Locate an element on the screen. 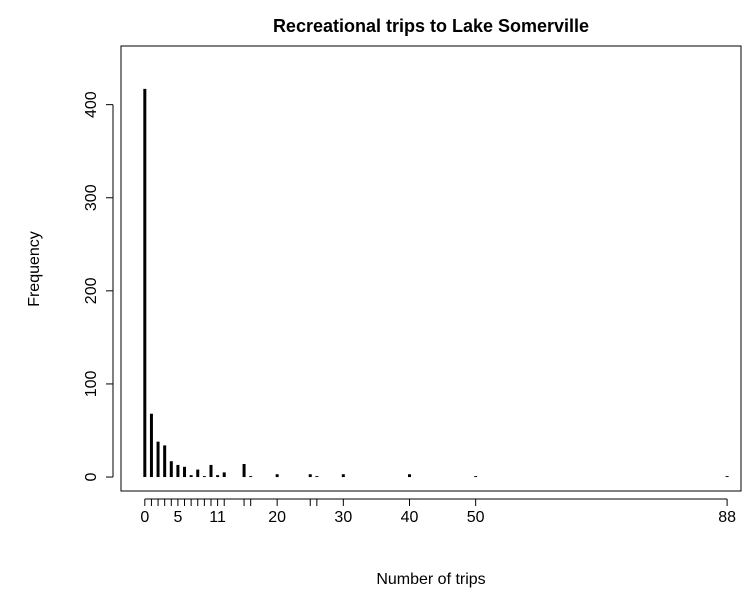 Image resolution: width=746 pixels, height=596 pixels. x-tick-label: 30 is located at coordinates (343, 517).